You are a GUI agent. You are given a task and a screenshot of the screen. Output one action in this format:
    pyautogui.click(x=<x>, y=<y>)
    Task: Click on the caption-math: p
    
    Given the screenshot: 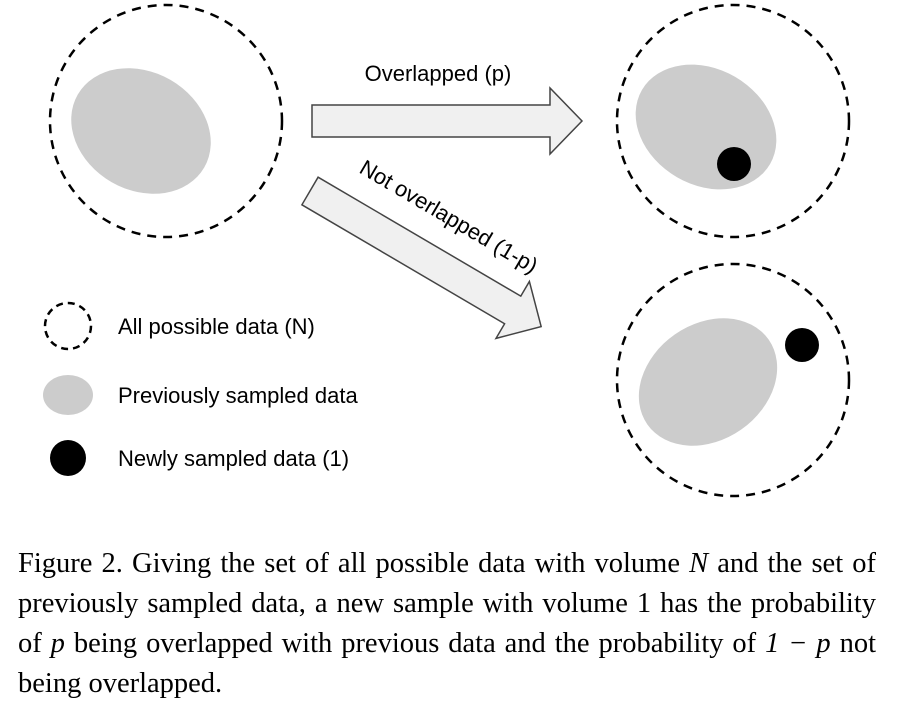 What is the action you would take?
    pyautogui.click(x=57, y=643)
    